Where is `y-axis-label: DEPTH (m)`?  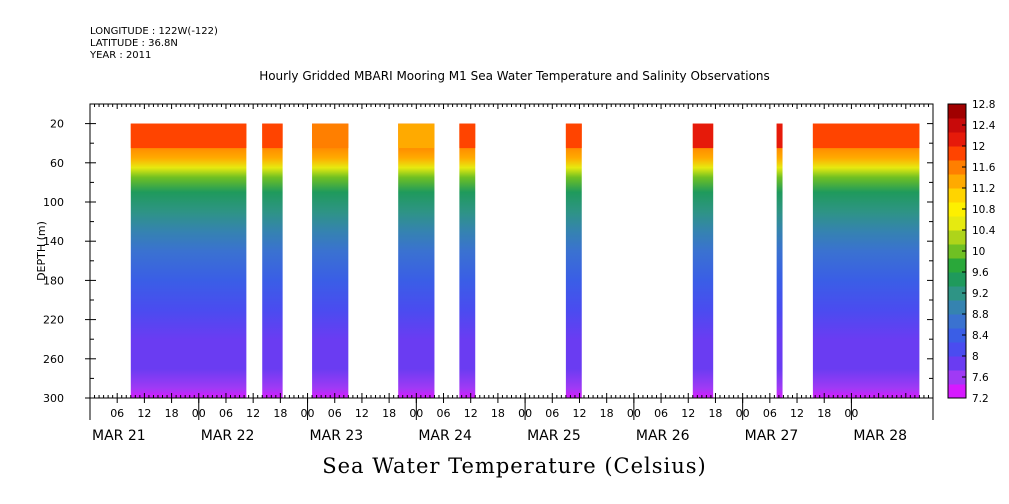 y-axis-label: DEPTH (m) is located at coordinates (41, 251).